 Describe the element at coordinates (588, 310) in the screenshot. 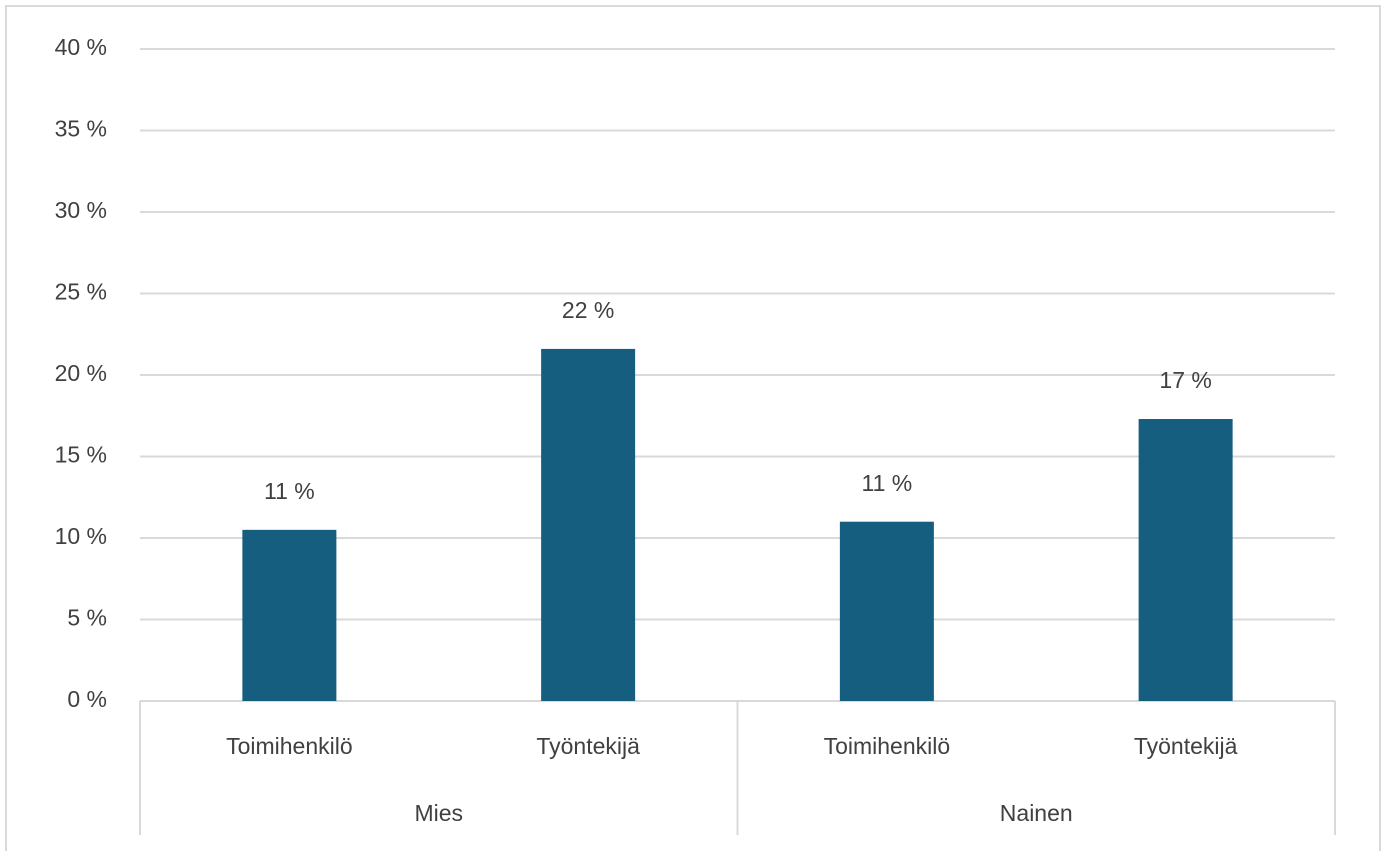

I see `value-label: 22 %` at that location.